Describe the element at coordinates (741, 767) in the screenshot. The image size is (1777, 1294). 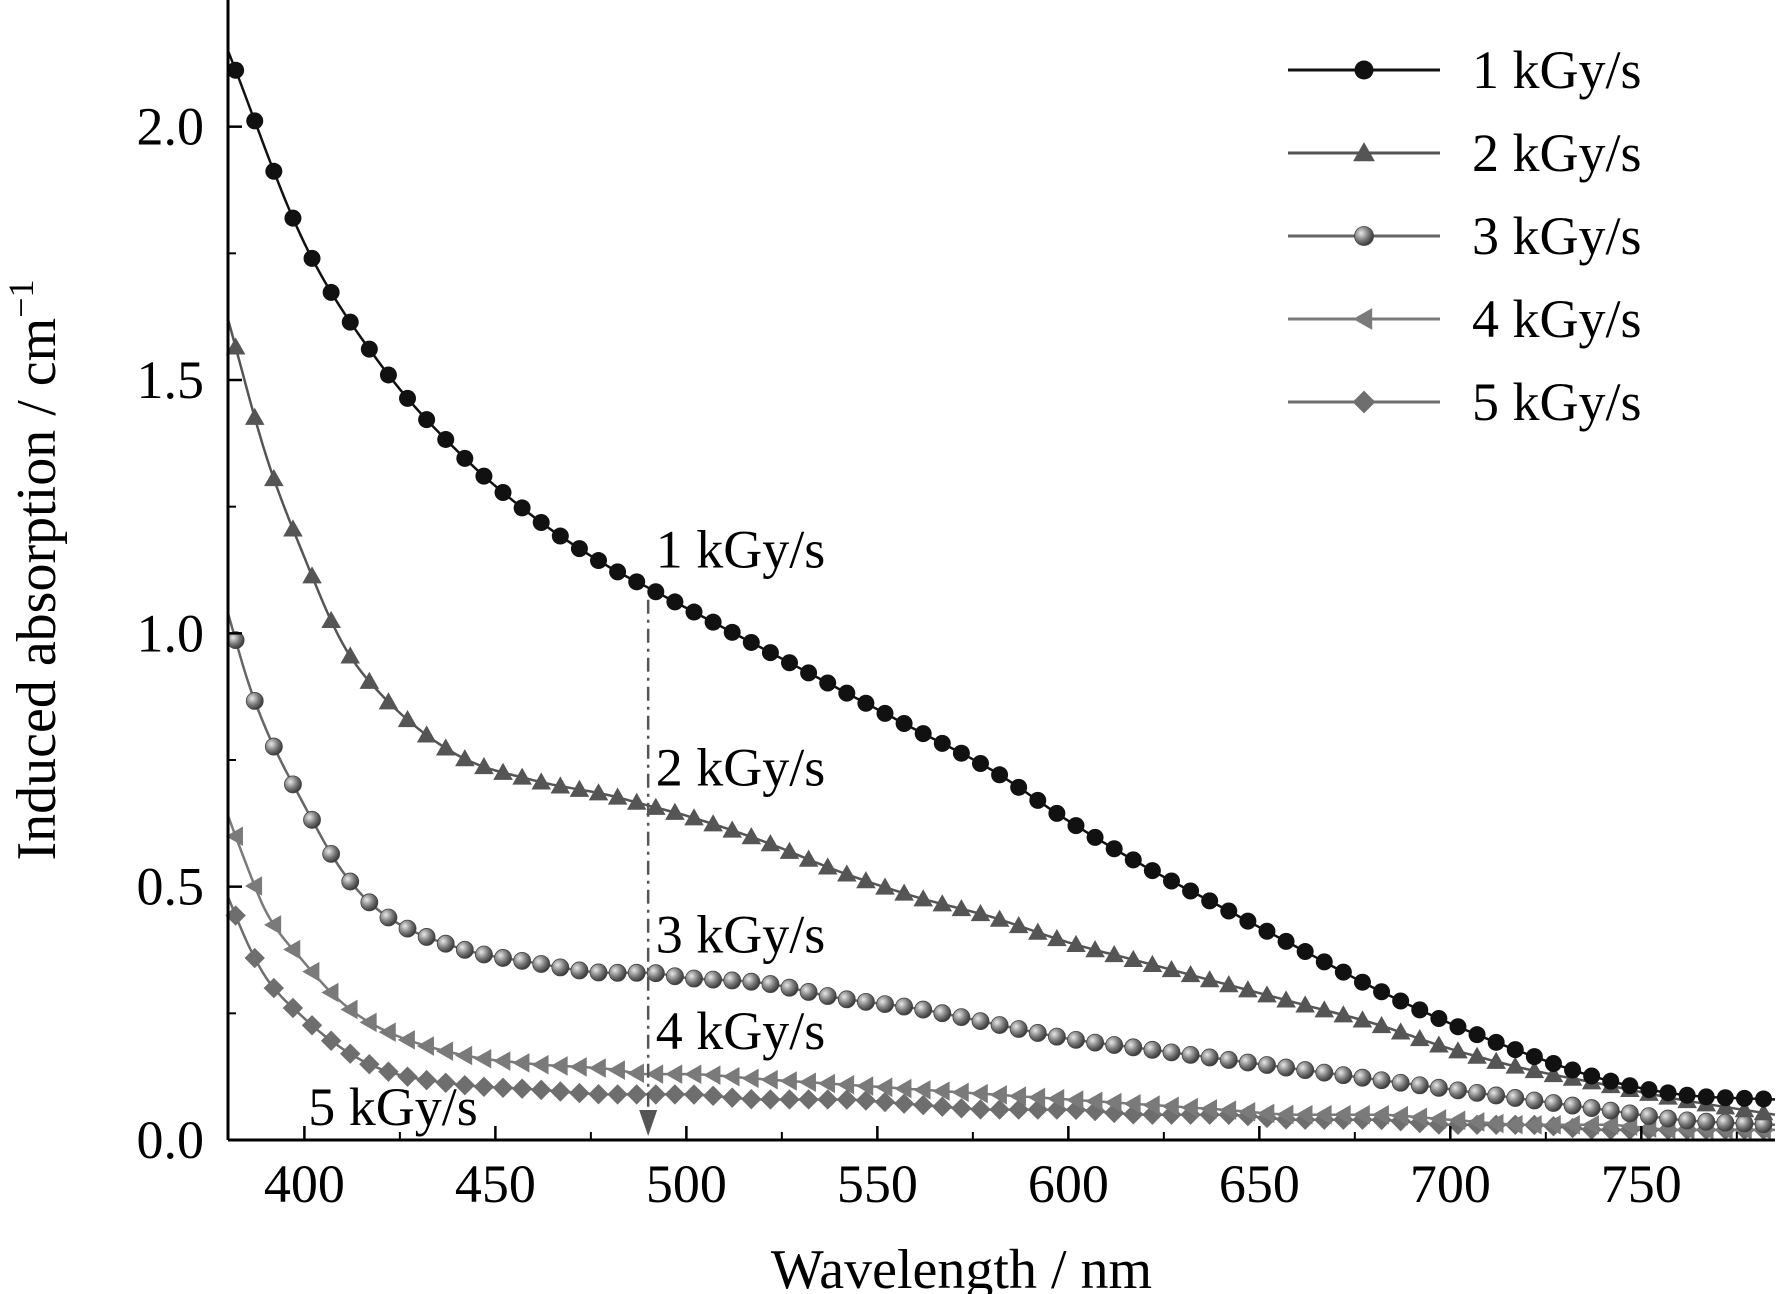
I see `series-annotation-2: 2 kGy/s` at that location.